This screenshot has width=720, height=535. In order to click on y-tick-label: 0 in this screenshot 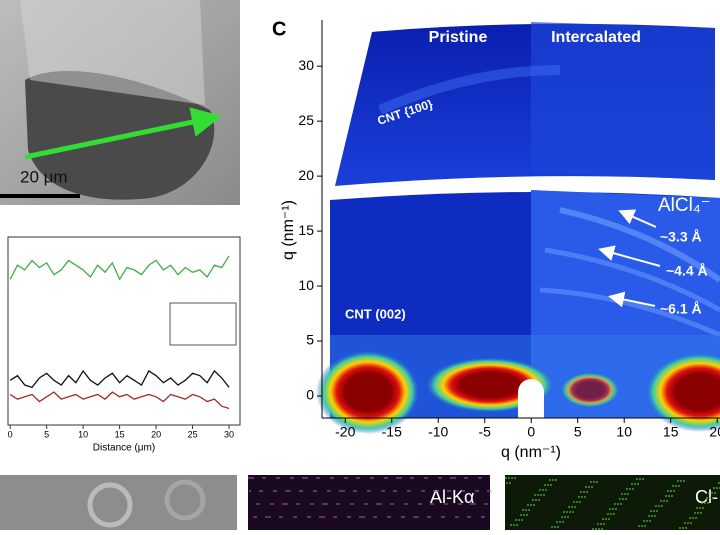, I will do `click(310, 395)`.